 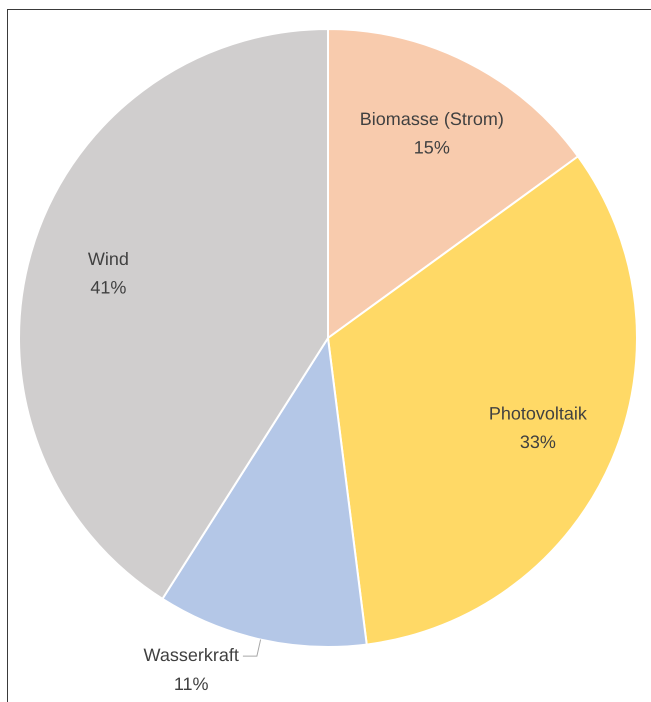 What do you see at coordinates (191, 684) in the screenshot?
I see `data-label: 11%` at bounding box center [191, 684].